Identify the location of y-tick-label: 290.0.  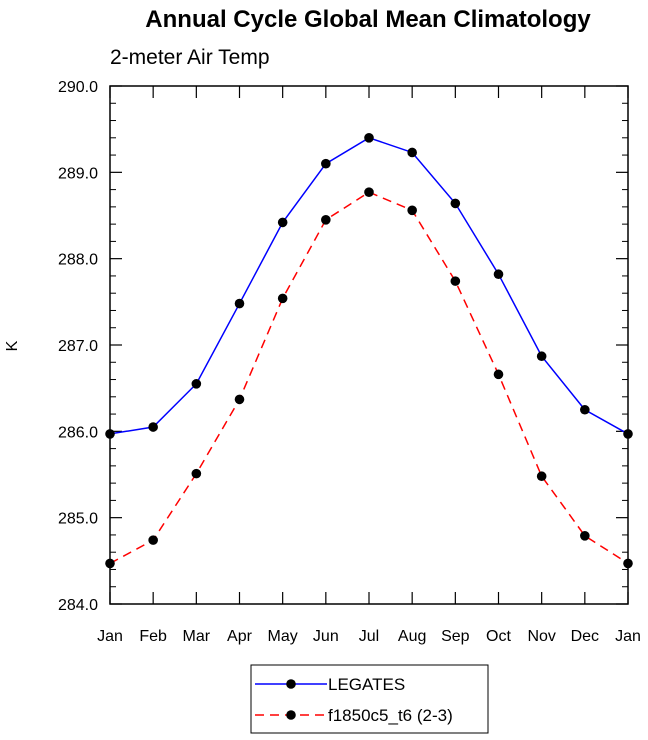
(78, 87).